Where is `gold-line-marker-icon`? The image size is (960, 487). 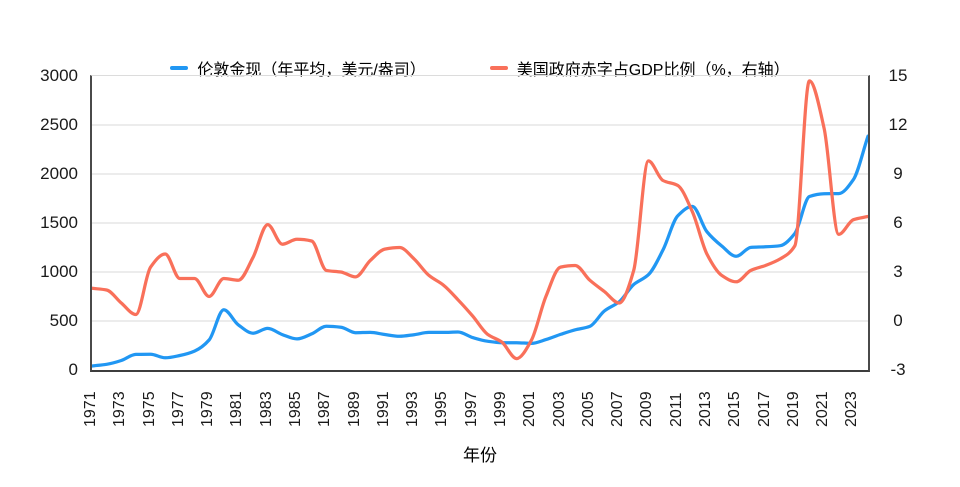
gold-line-marker-icon is located at coordinates (179, 68).